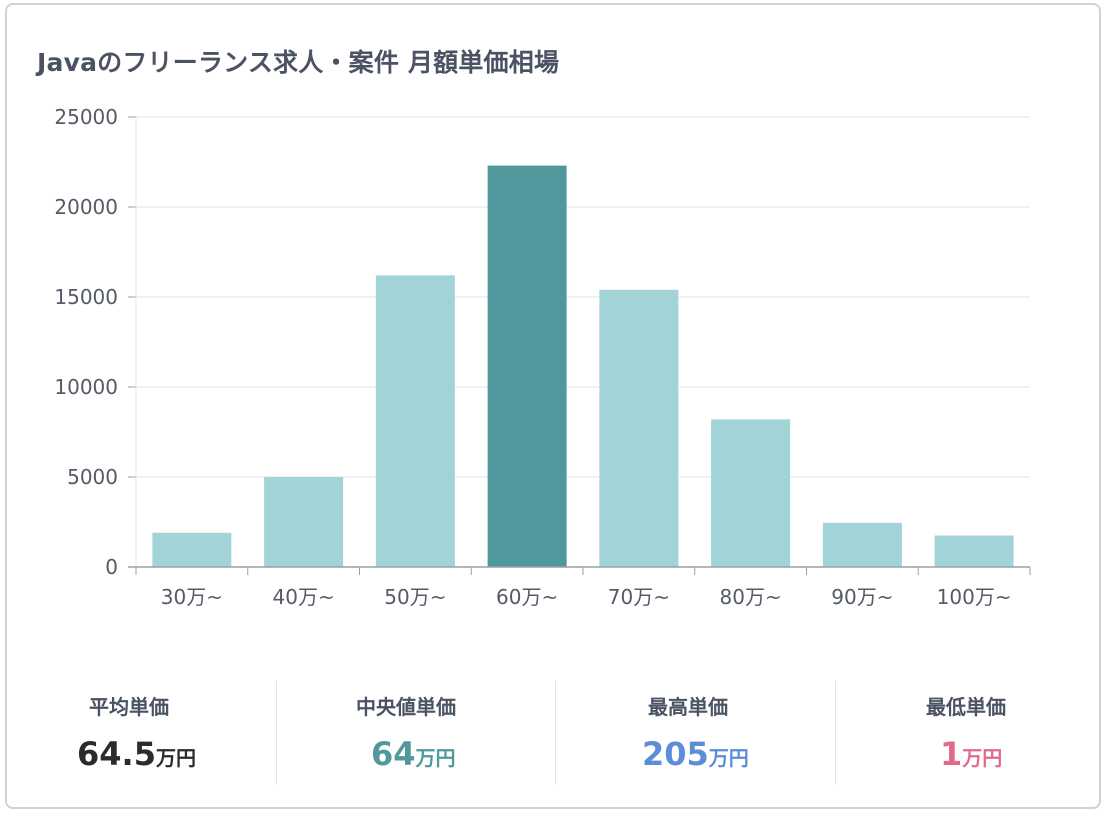  I want to click on stat-max-label: 最高単価, so click(688, 707).